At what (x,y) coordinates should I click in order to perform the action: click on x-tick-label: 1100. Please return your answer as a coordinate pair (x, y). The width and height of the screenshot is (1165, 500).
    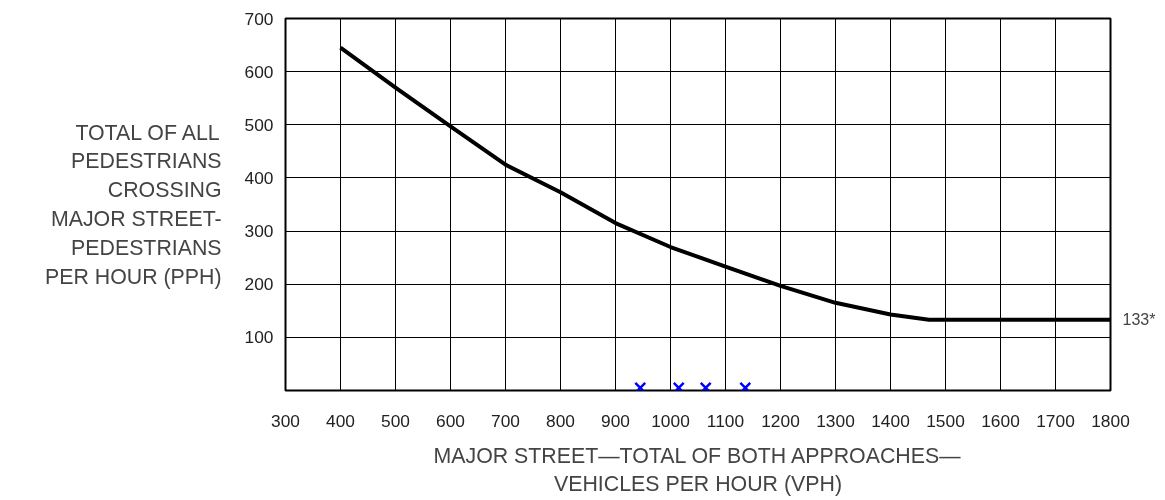
    Looking at the image, I should click on (725, 420).